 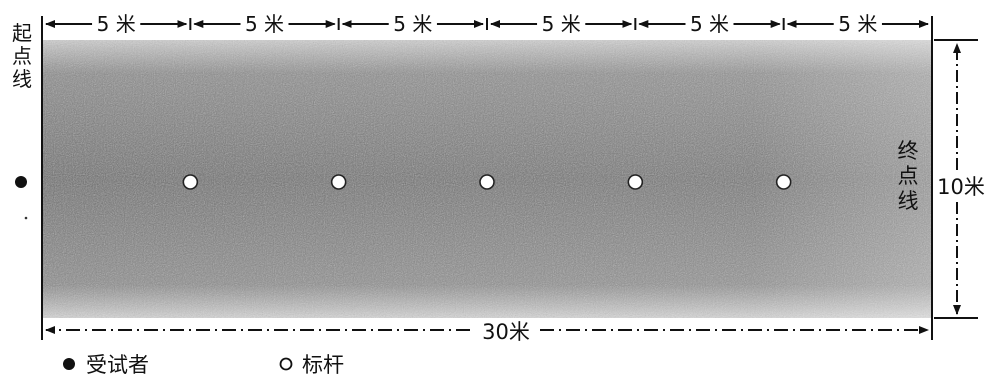 What do you see at coordinates (203, 365) in the screenshot?
I see `legend: 受试者 标杆` at bounding box center [203, 365].